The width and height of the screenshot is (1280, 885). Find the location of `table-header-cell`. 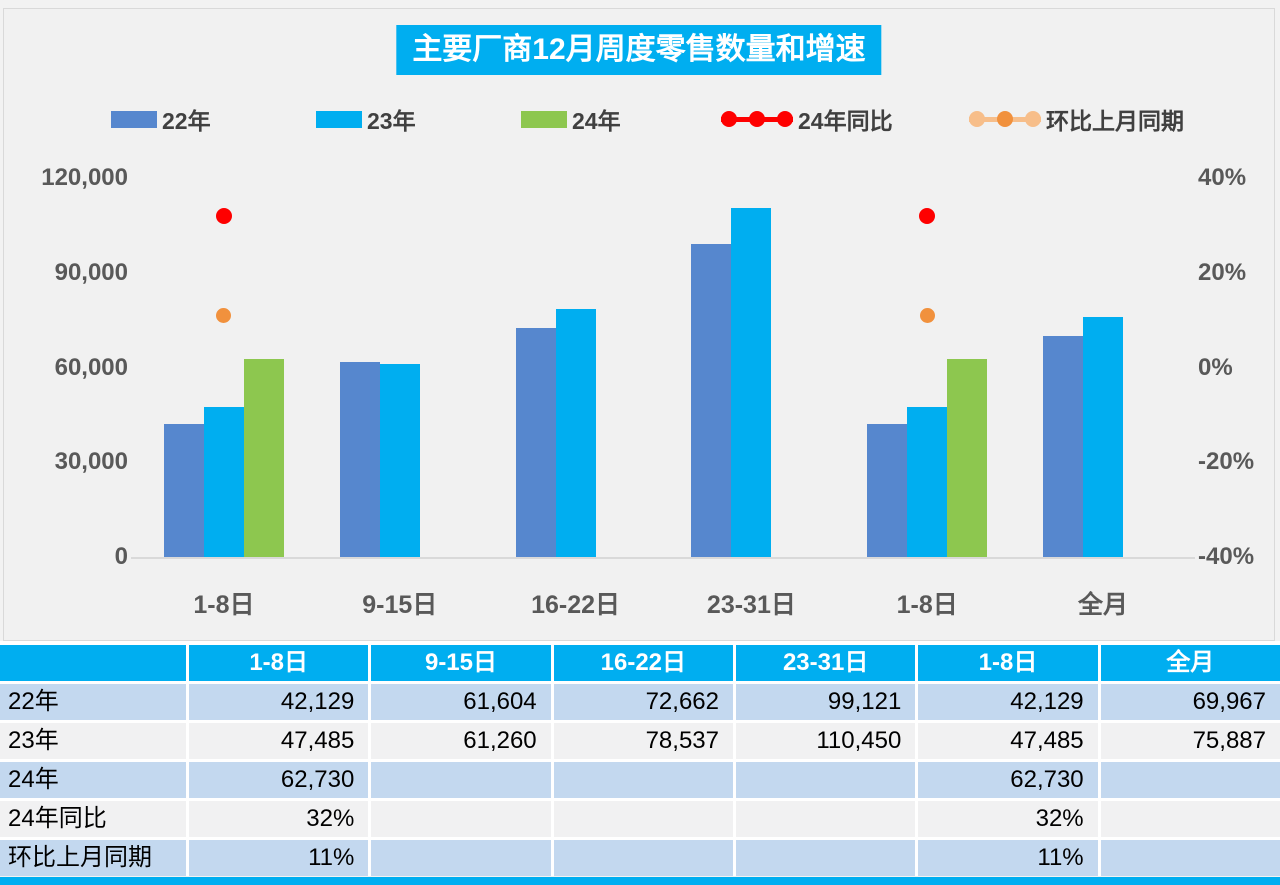

table-header-cell is located at coordinates (93, 663).